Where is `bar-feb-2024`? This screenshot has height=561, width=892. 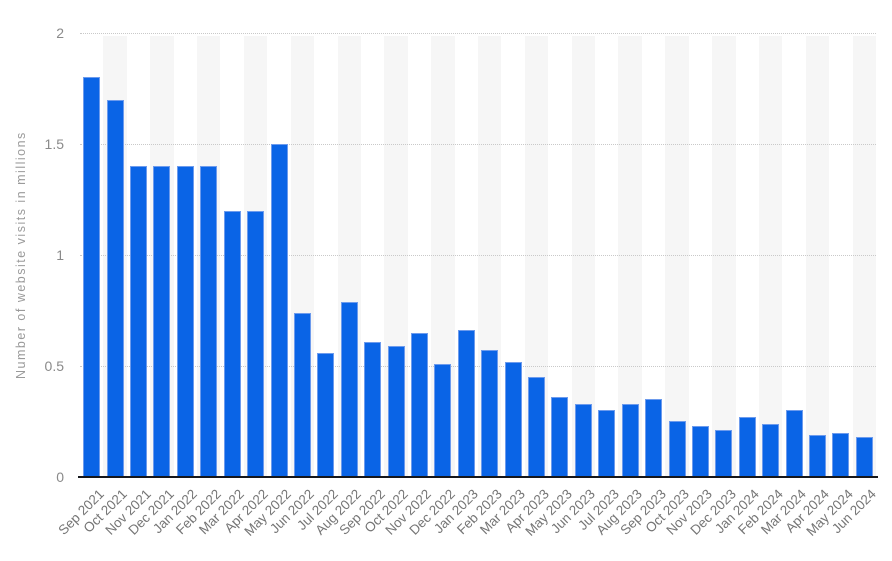 bar-feb-2024 is located at coordinates (771, 450).